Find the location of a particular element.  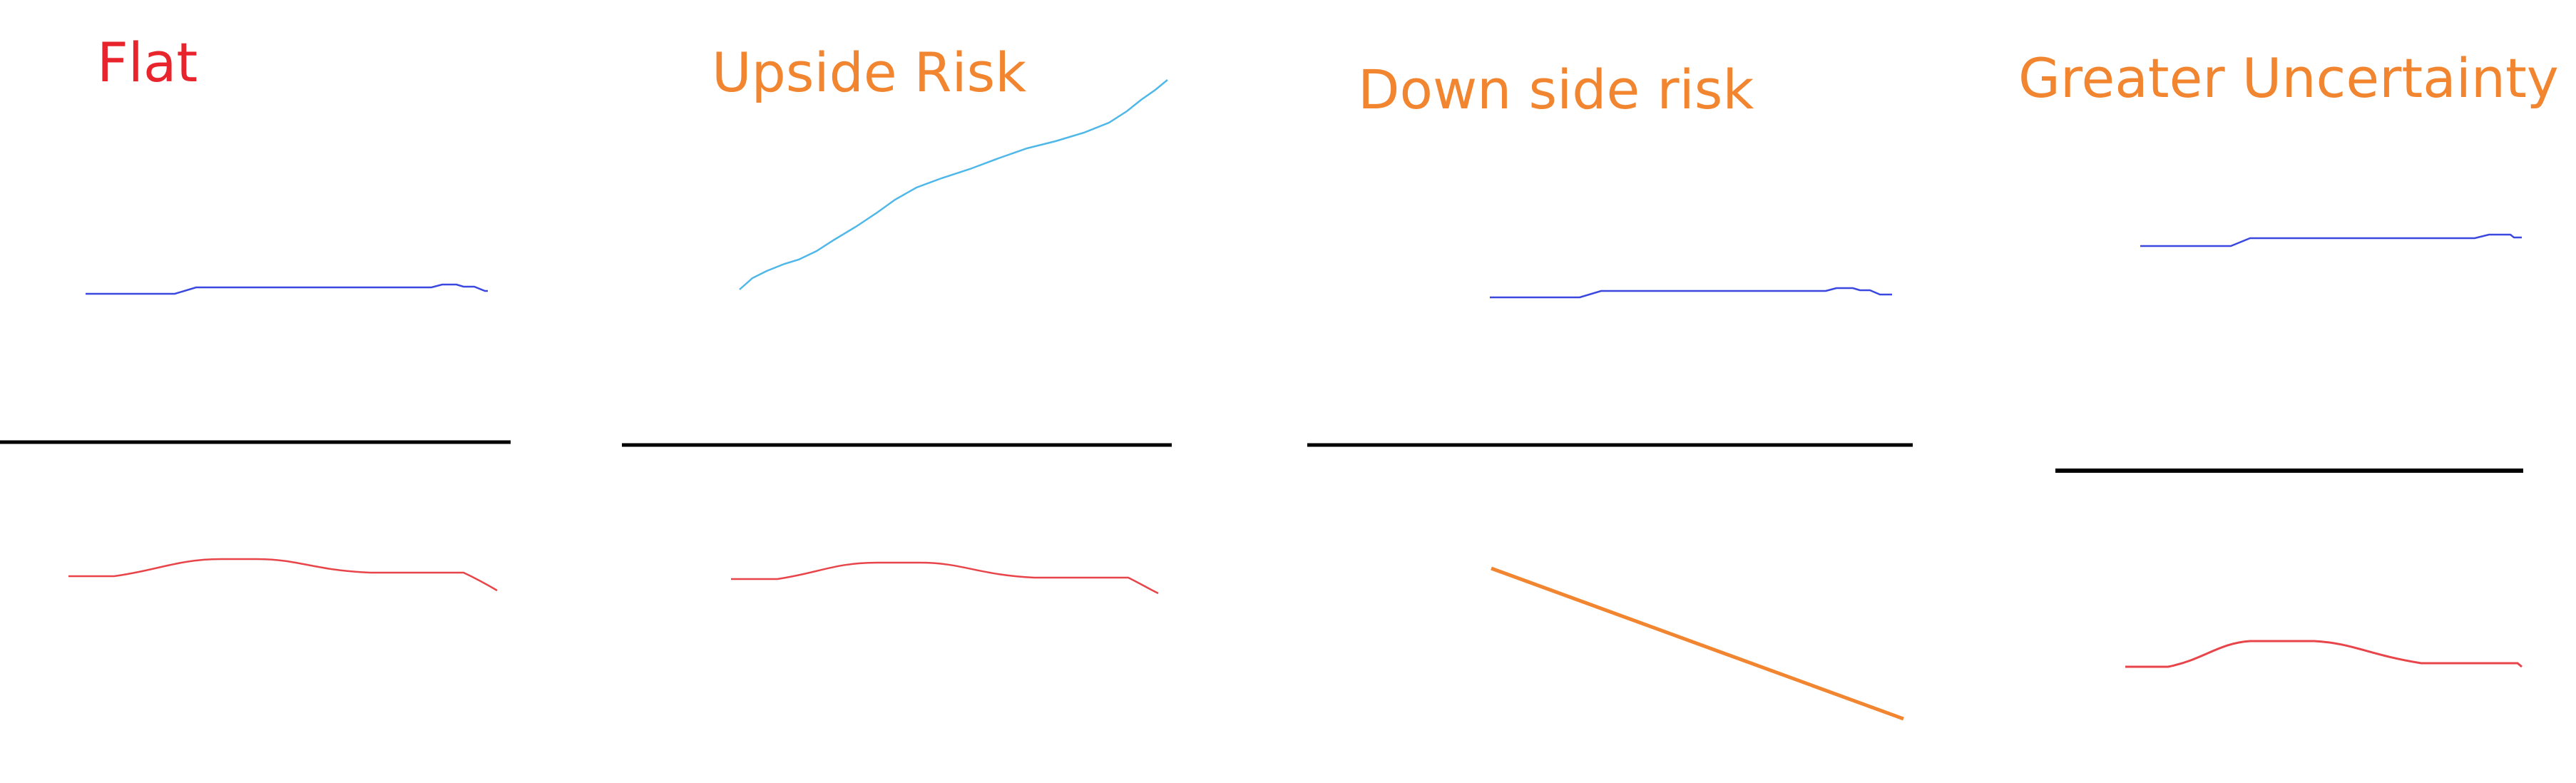

panel-title-down-side-risk: Down side risk is located at coordinates (1556, 89).